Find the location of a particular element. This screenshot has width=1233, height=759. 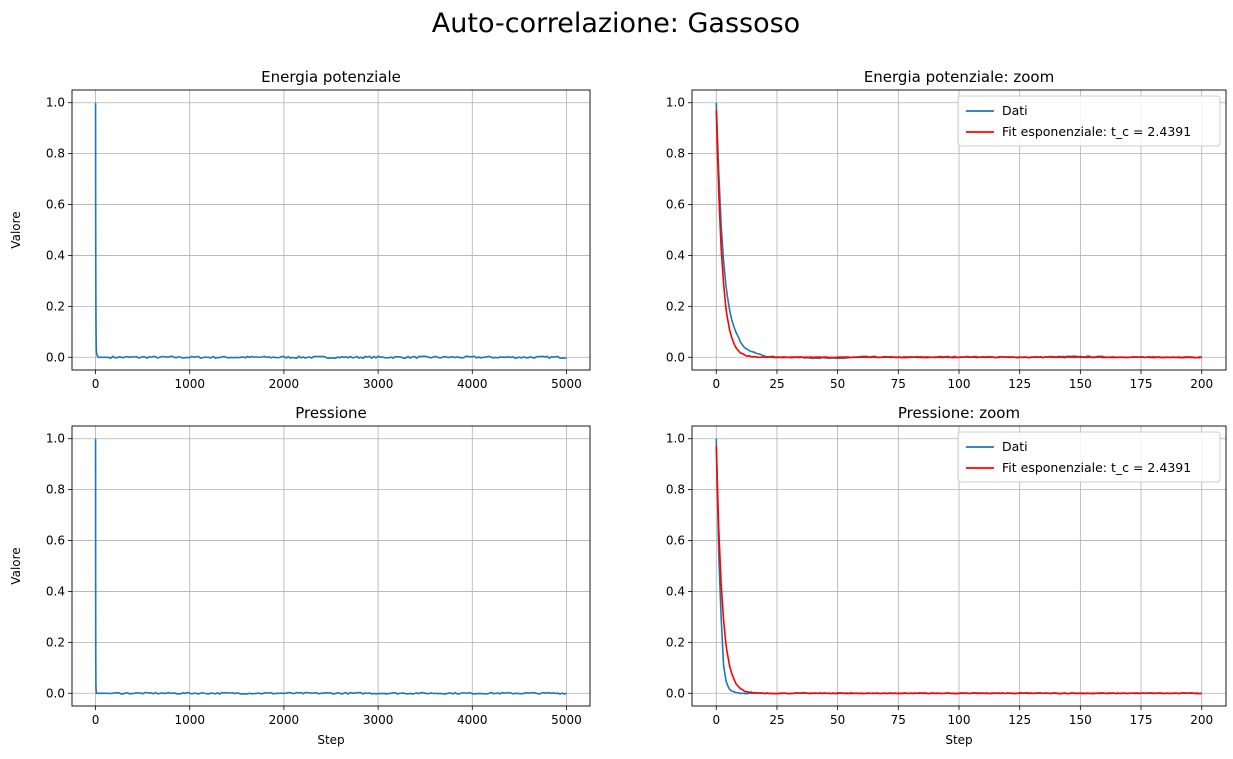

subplot-title: Energia potenziale is located at coordinates (331, 77).